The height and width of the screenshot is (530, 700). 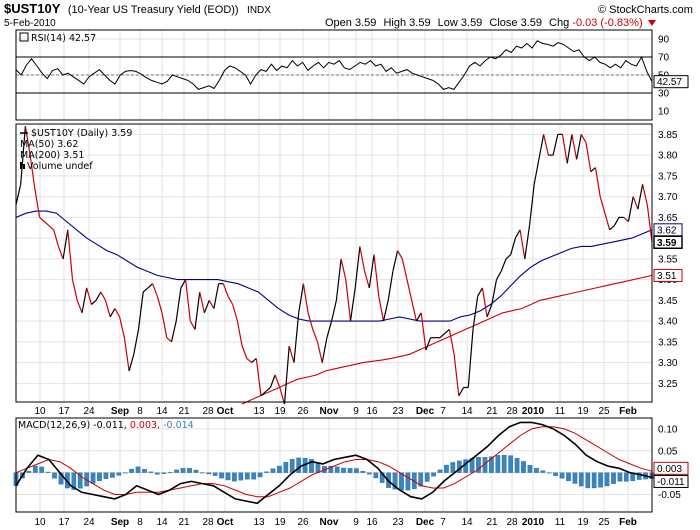 I want to click on x-tick-label: 8, so click(x=140, y=522).